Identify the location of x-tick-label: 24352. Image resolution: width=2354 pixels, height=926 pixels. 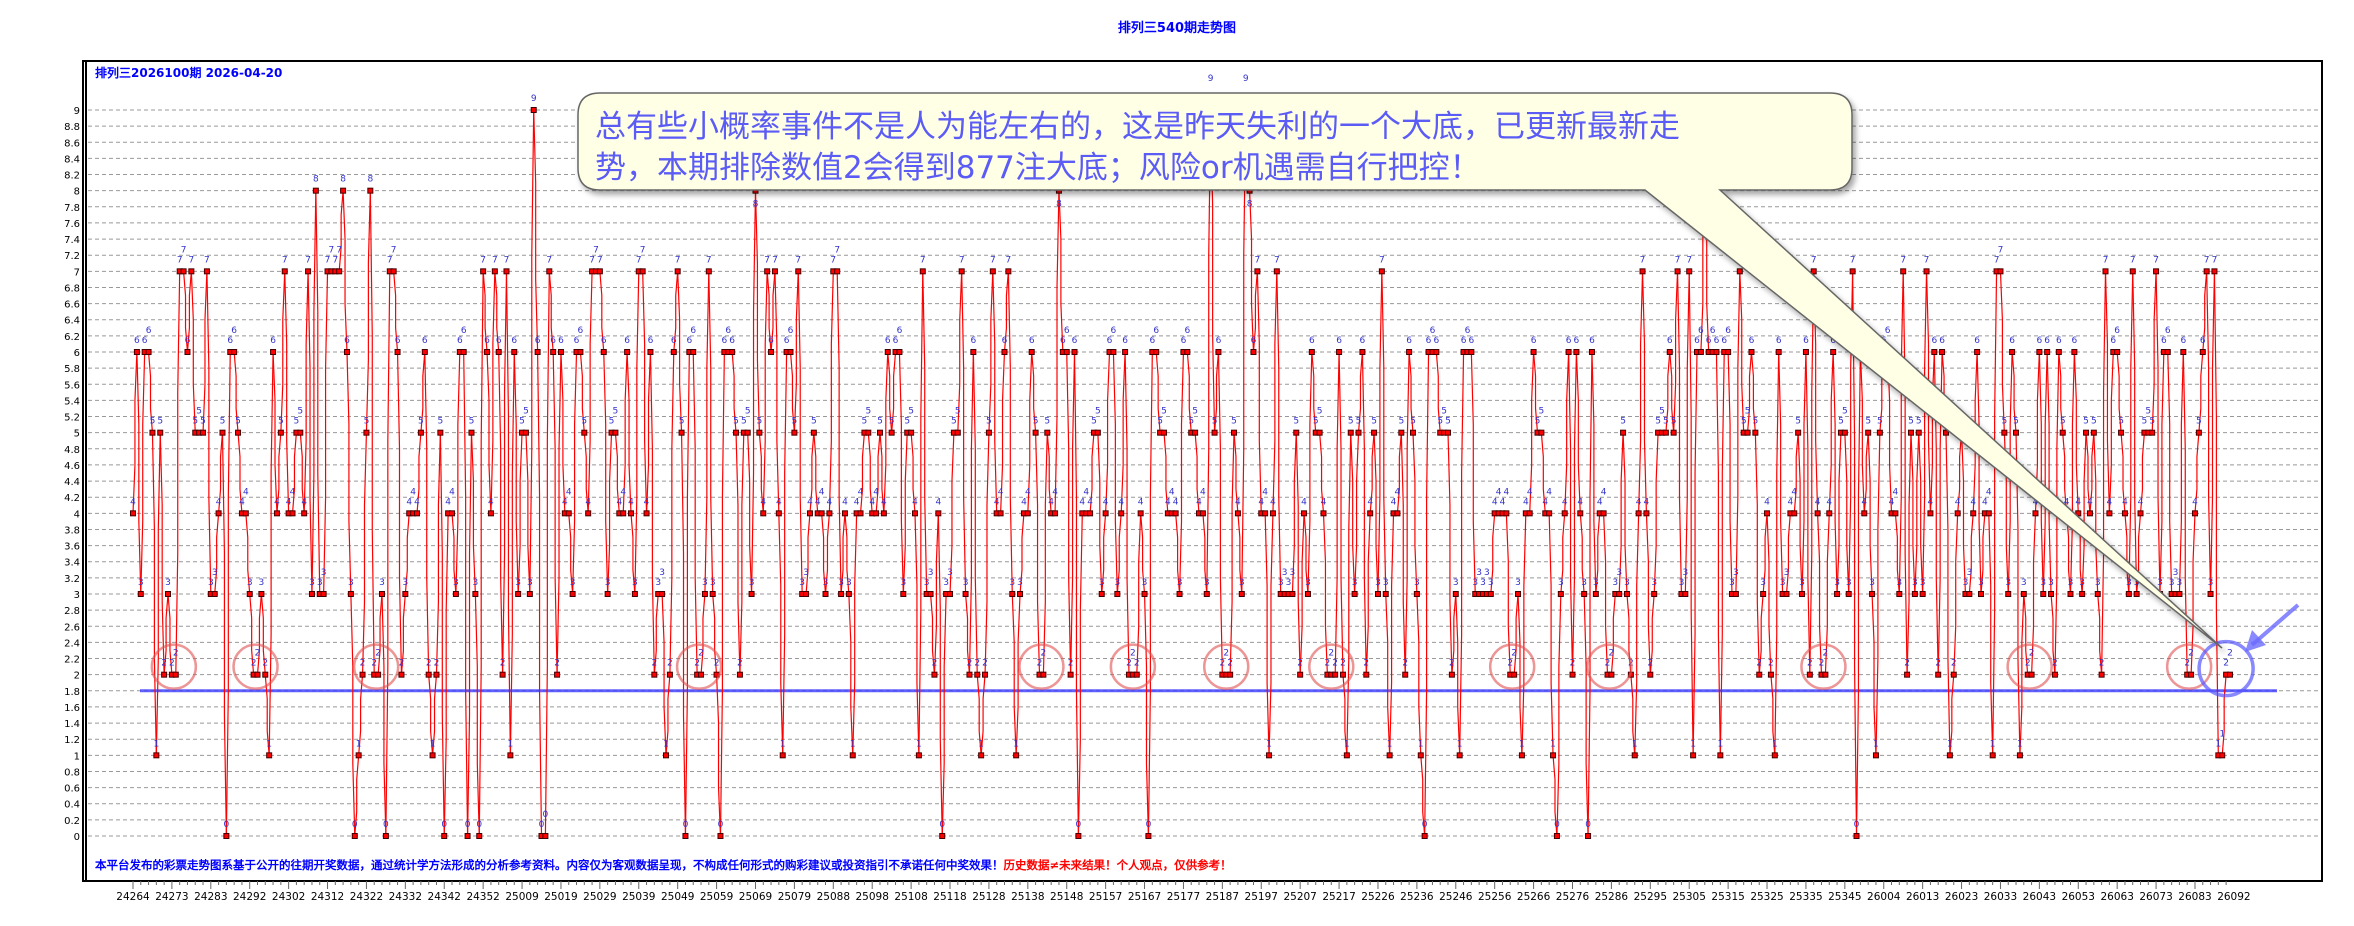
(482, 897).